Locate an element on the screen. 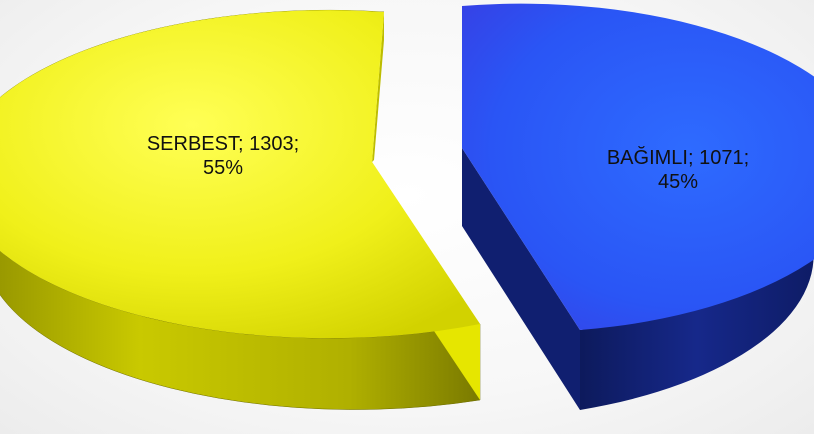 This screenshot has width=814, height=434. data-label-bagimli-line2: 45% is located at coordinates (678, 182).